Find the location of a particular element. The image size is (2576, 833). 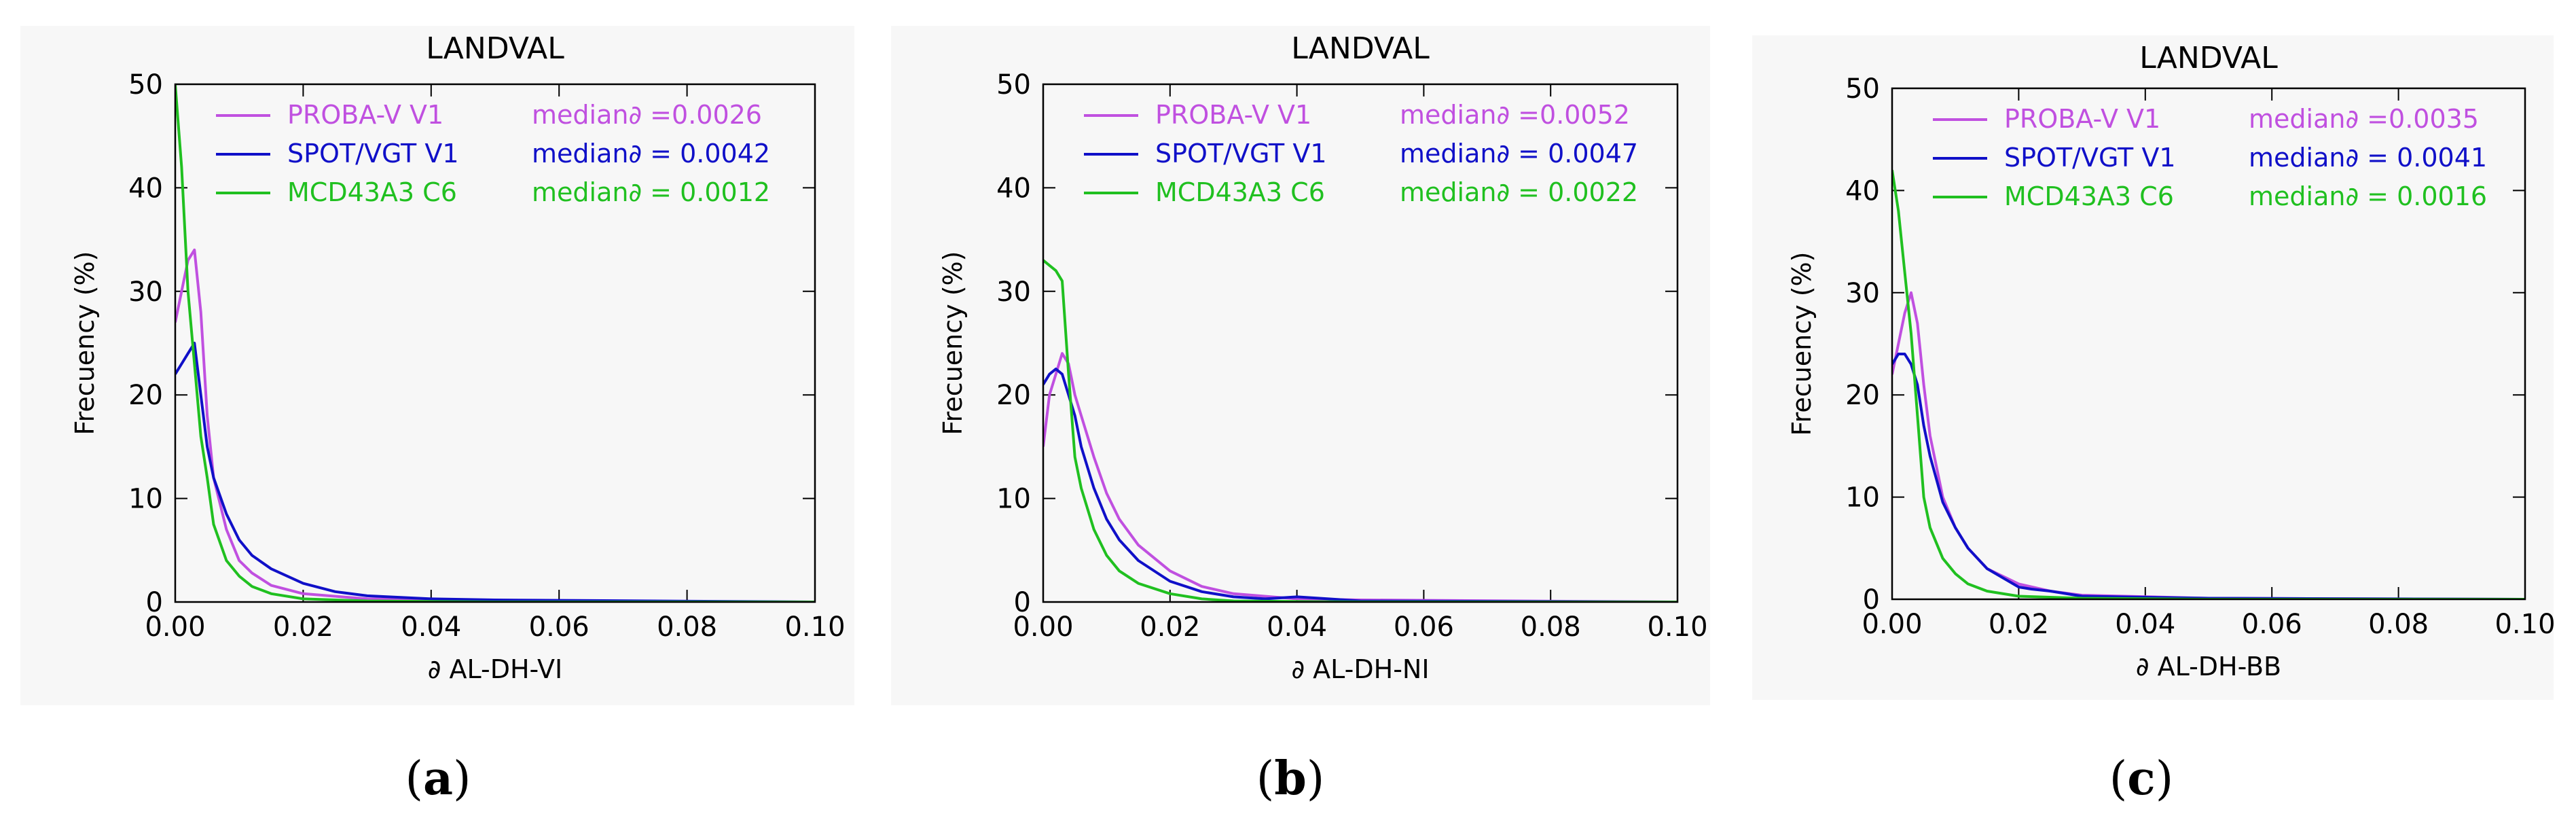

chart-b-xtick-label: 0.06 is located at coordinates (1424, 627).